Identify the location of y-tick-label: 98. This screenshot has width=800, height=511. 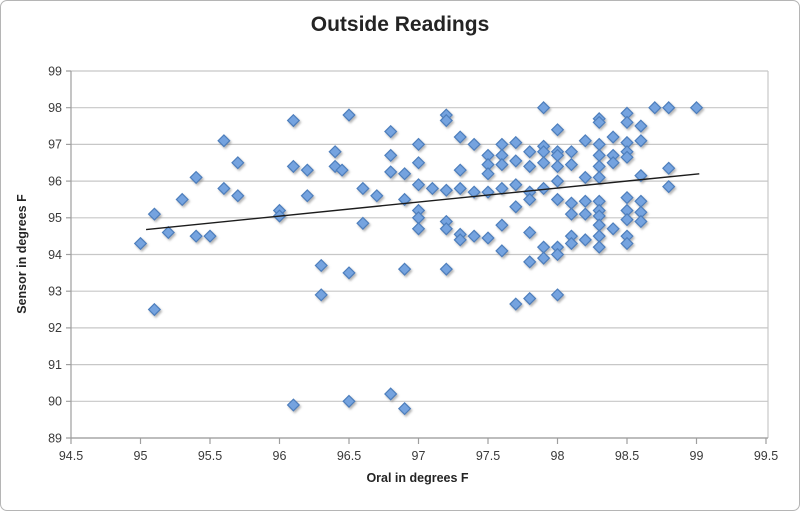
(55, 108).